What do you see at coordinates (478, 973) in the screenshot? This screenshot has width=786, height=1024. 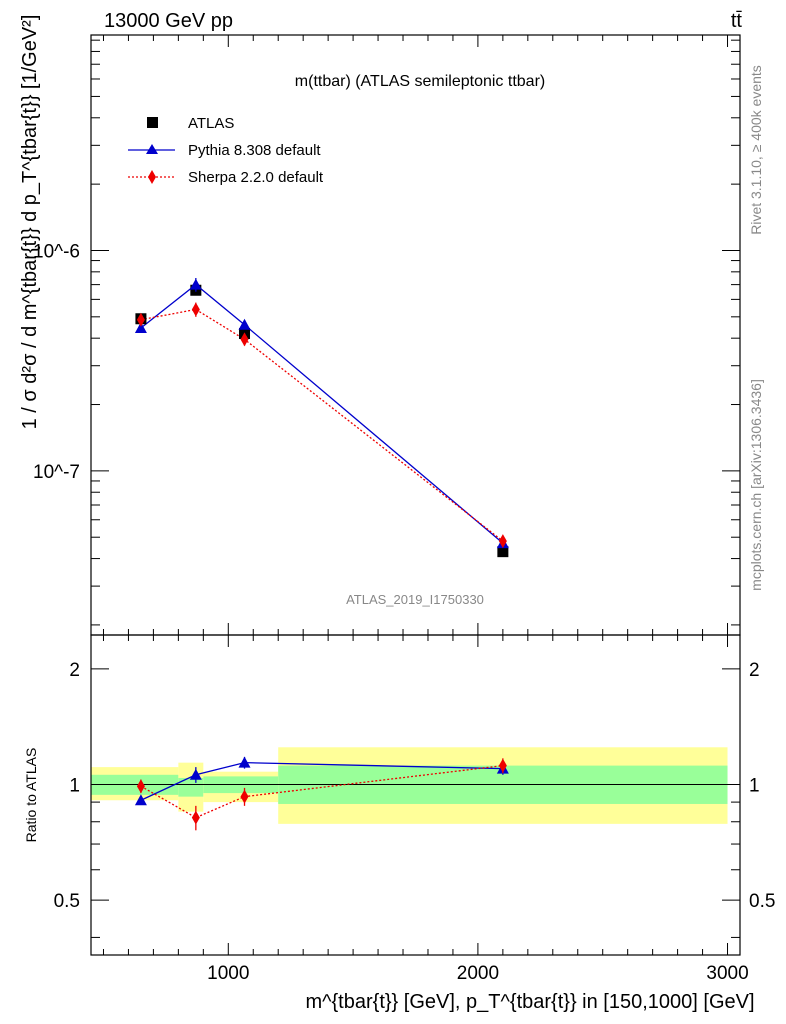 I see `x-tick-label: 2000` at bounding box center [478, 973].